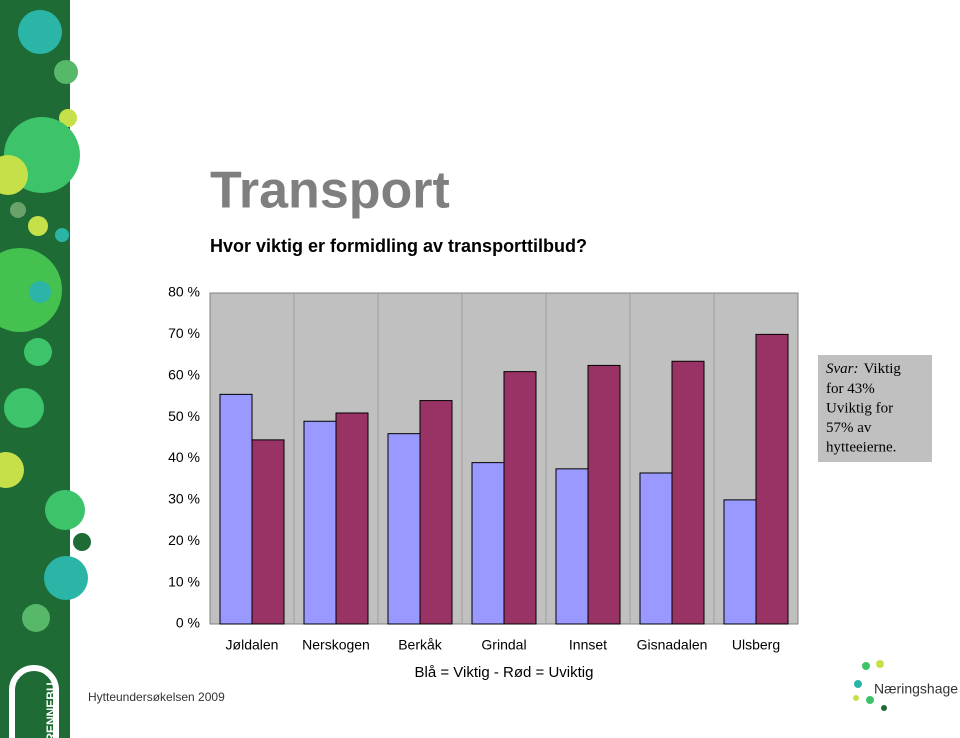 The height and width of the screenshot is (738, 960). I want to click on annotation-prefix: Svar:, so click(842, 369).